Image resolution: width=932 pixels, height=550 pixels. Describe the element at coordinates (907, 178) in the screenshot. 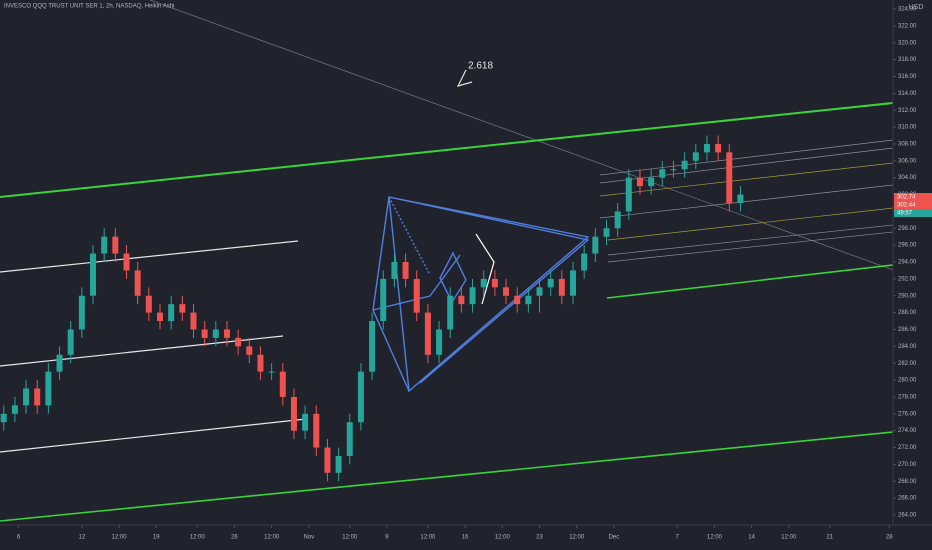

I see `y-tick-label: 304.00` at that location.